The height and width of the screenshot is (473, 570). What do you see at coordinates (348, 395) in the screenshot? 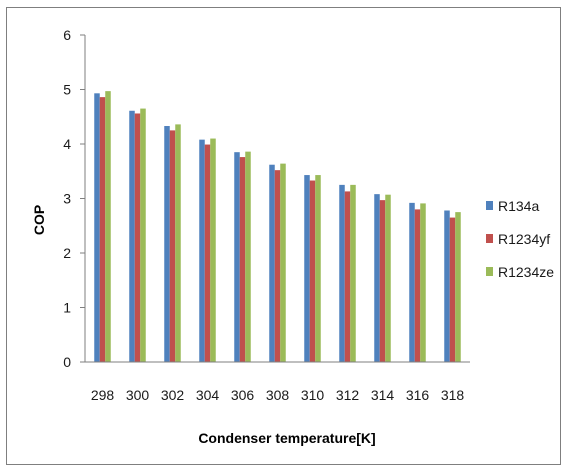
I see `x-tick-label: 312` at bounding box center [348, 395].